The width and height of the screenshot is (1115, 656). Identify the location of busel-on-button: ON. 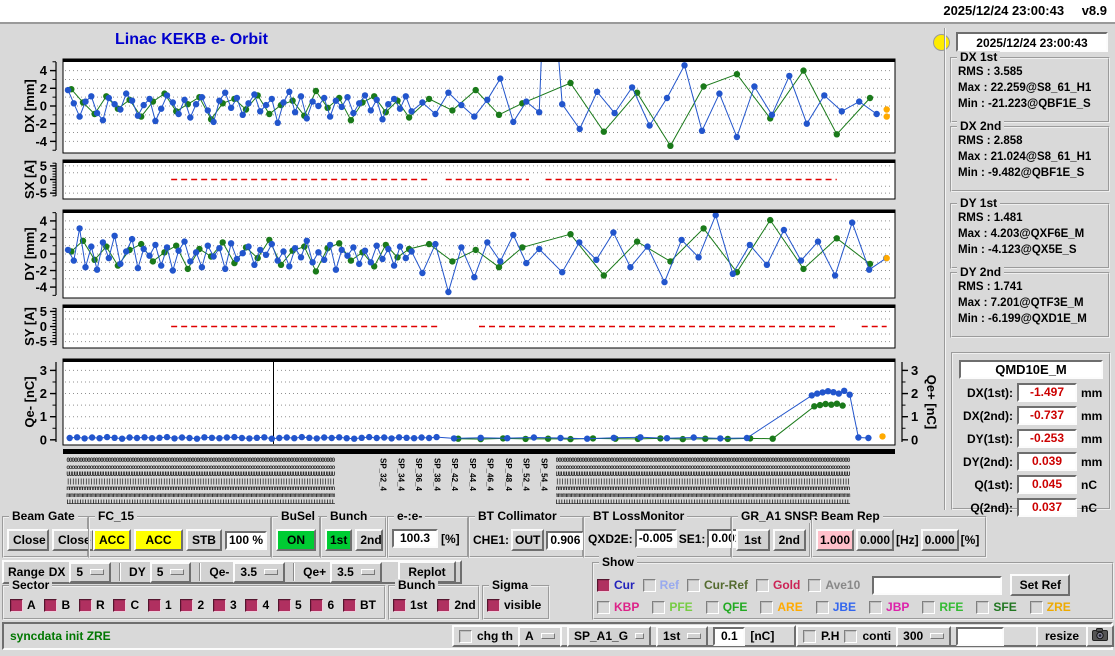
(296, 540).